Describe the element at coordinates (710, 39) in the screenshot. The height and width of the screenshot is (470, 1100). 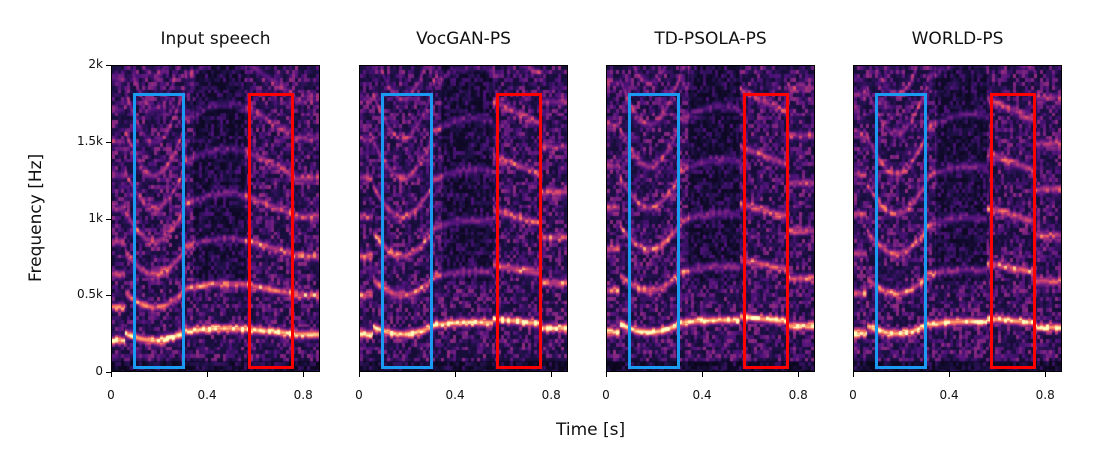
I see `panel-title: TD-PSOLA-PS` at that location.